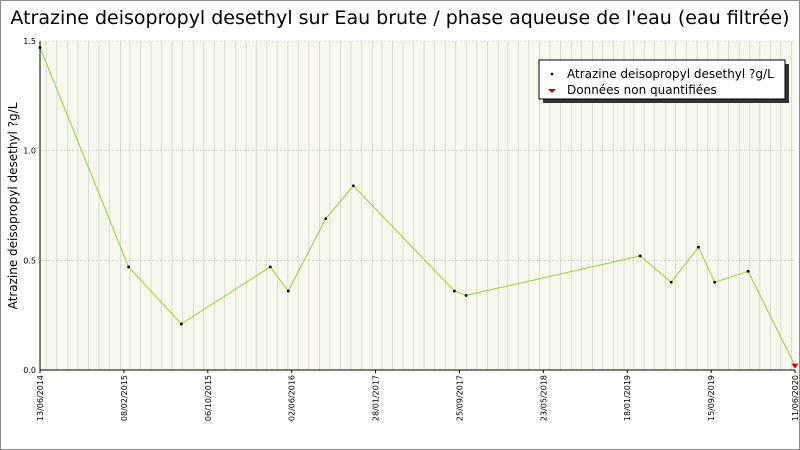  I want to click on x-tick-label: 02/06/2016, so click(292, 398).